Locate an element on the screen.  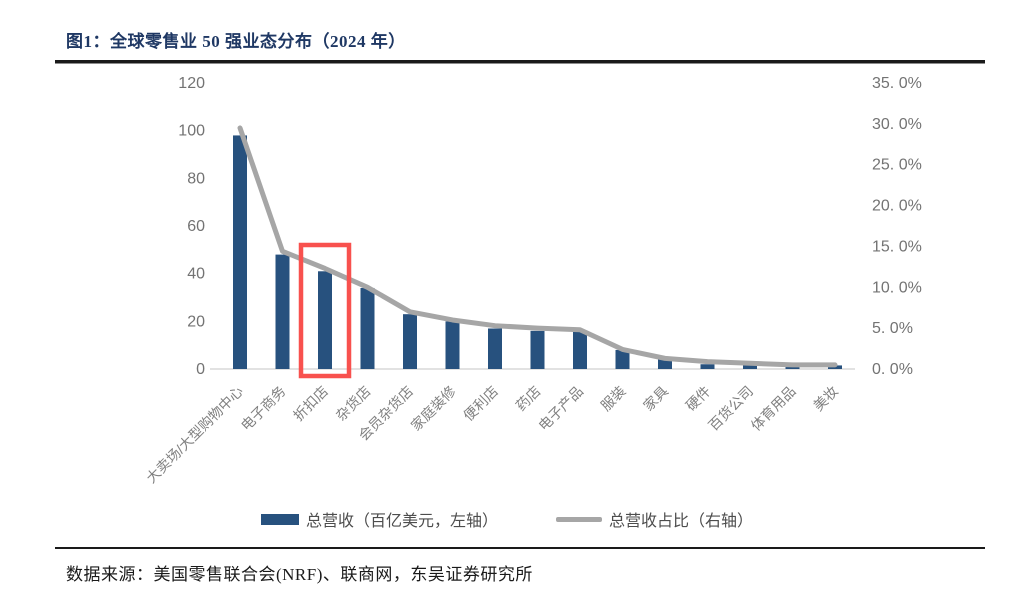
x-axis-category-label: 电子商务 is located at coordinates (263, 408).